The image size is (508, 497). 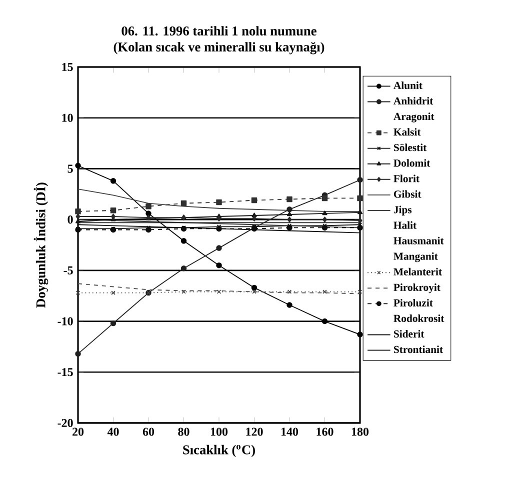 I want to click on text: Rodokrosit, so click(x=419, y=318).